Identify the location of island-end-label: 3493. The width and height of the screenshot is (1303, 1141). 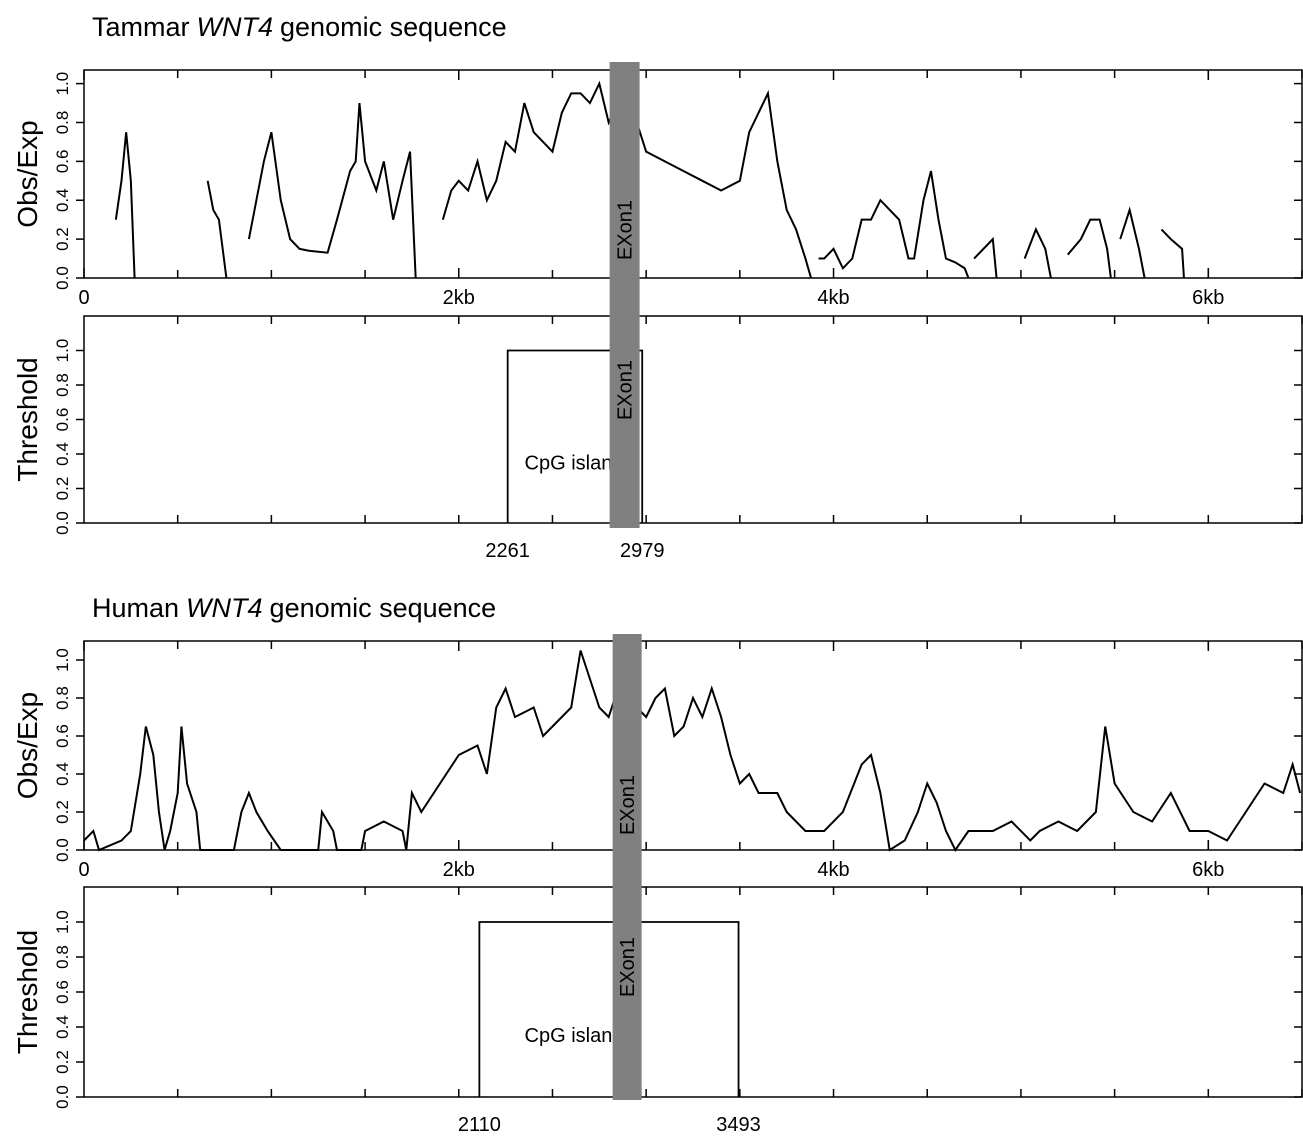
(738, 1125).